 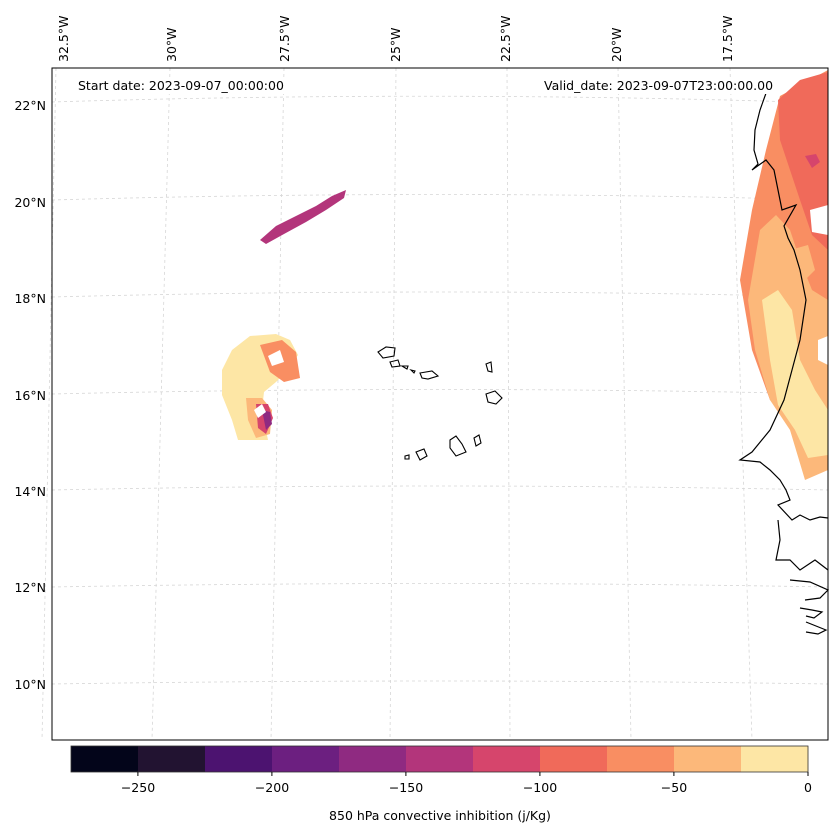 I want to click on colorbar-tick-label: −150, so click(x=406, y=787).